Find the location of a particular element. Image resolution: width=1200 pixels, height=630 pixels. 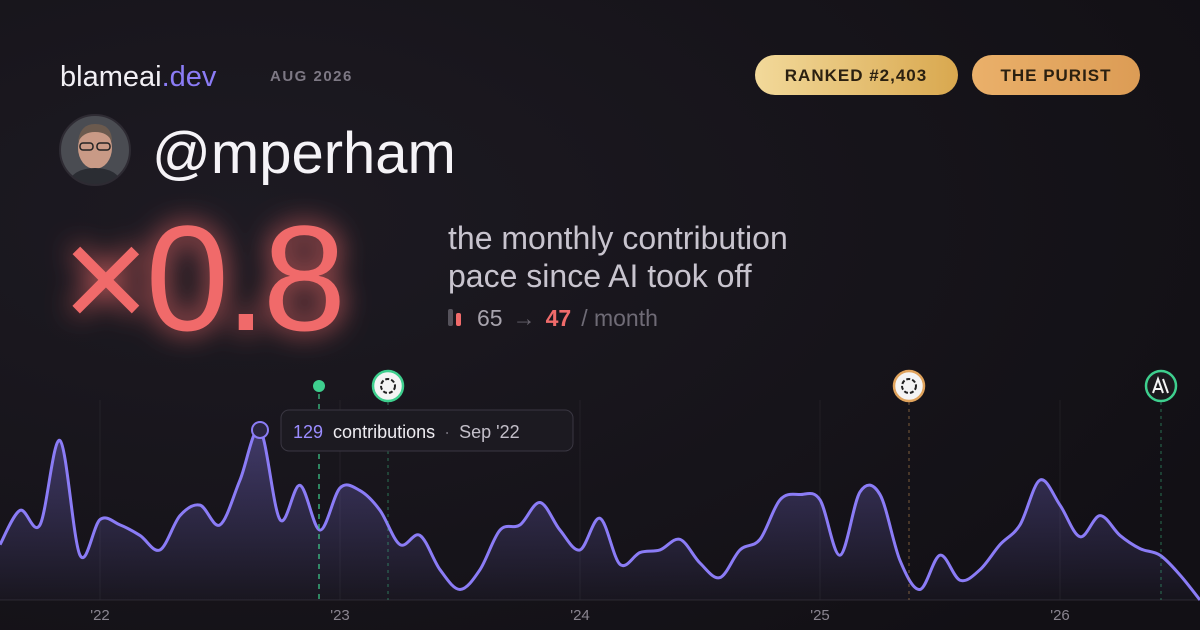

highlight-point is located at coordinates (260, 429).